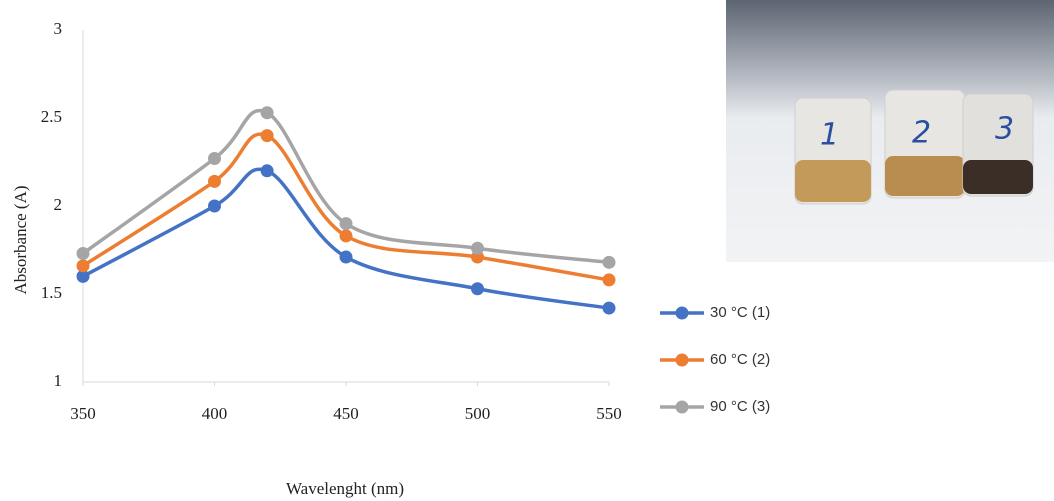  What do you see at coordinates (215, 413) in the screenshot?
I see `x-tick-label: 400` at bounding box center [215, 413].